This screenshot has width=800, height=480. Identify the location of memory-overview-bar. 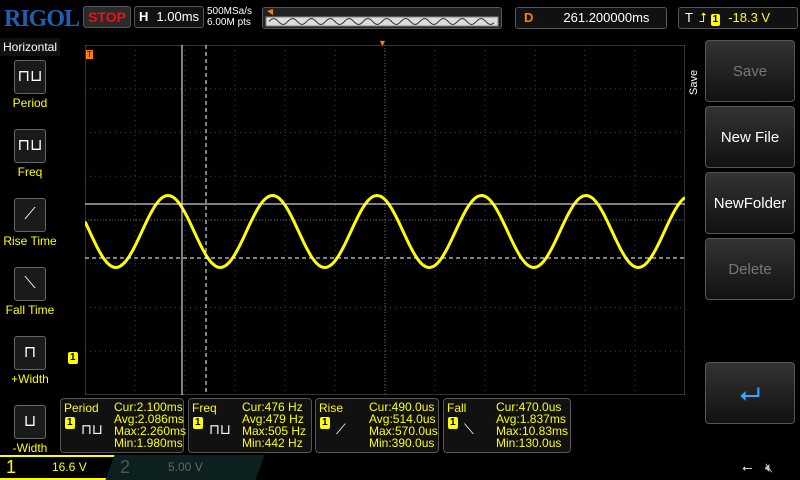
(382, 18).